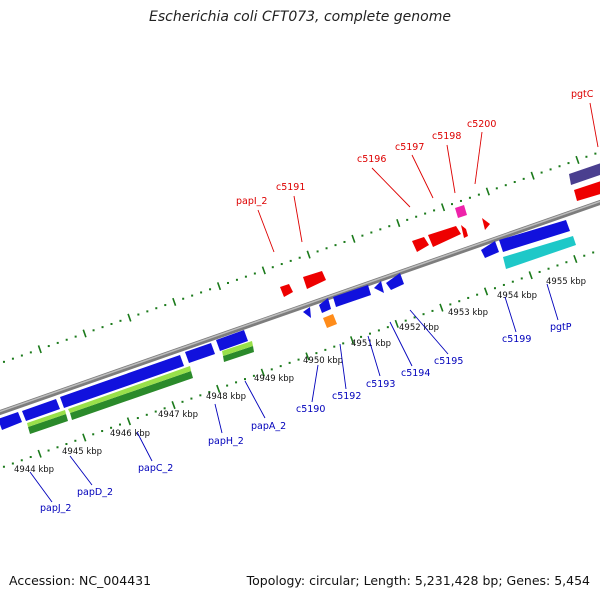  What do you see at coordinates (490, 249) in the screenshot?
I see `gene-arrow-c5199` at bounding box center [490, 249].